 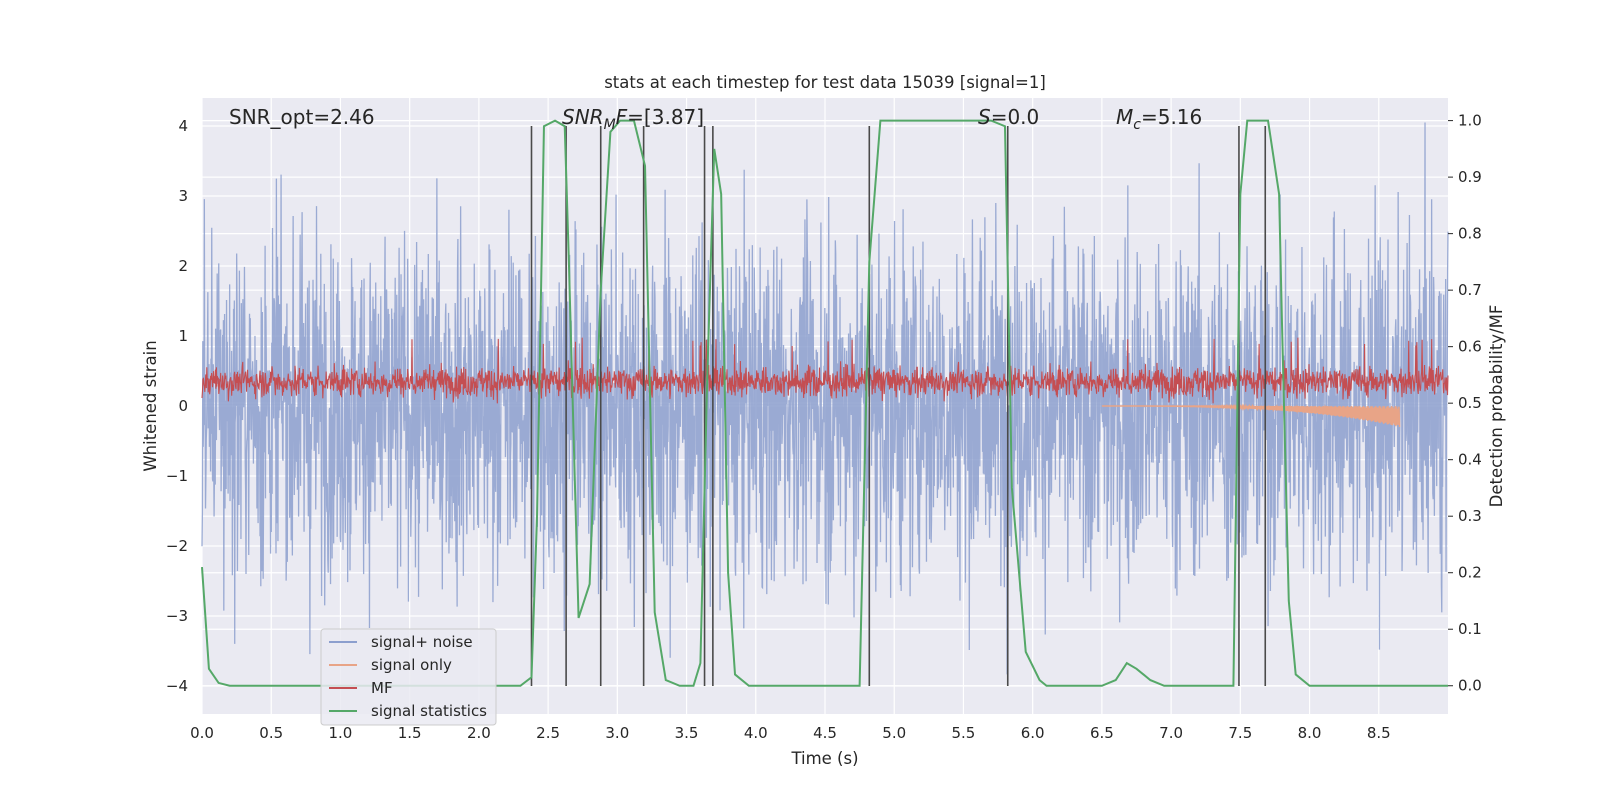 I want to click on y-right-tick-label-7: 0.7, so click(x=1470, y=290).